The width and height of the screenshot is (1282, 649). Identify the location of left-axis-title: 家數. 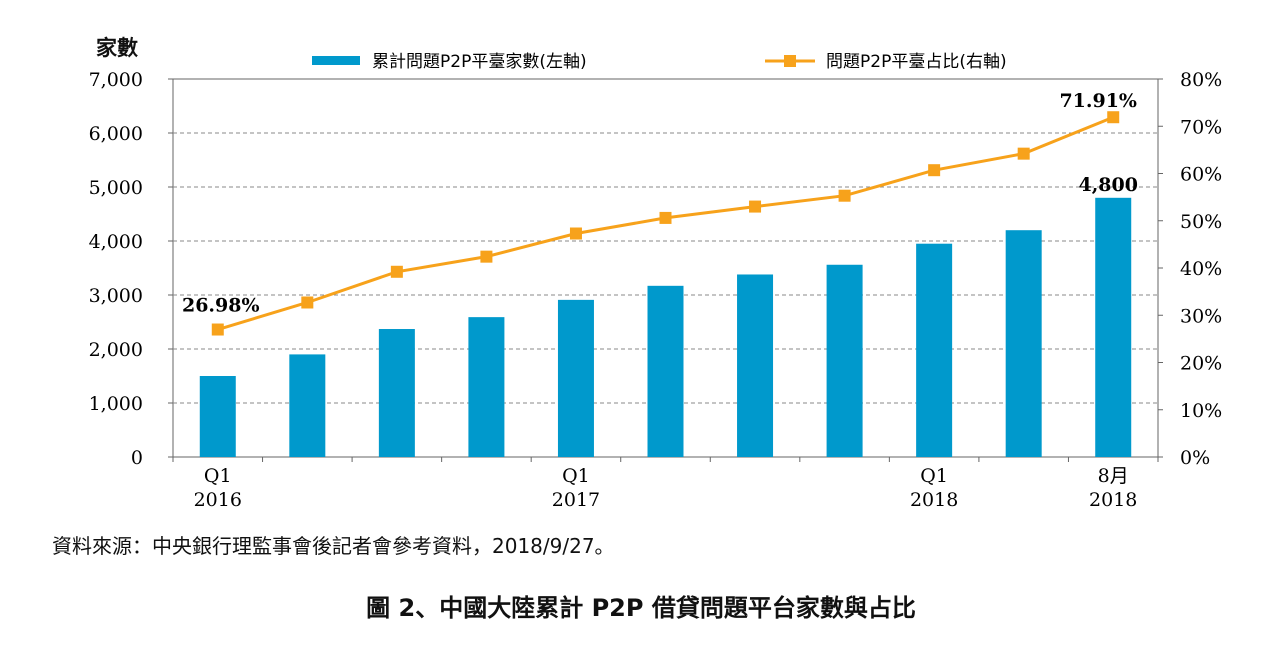
(117, 48).